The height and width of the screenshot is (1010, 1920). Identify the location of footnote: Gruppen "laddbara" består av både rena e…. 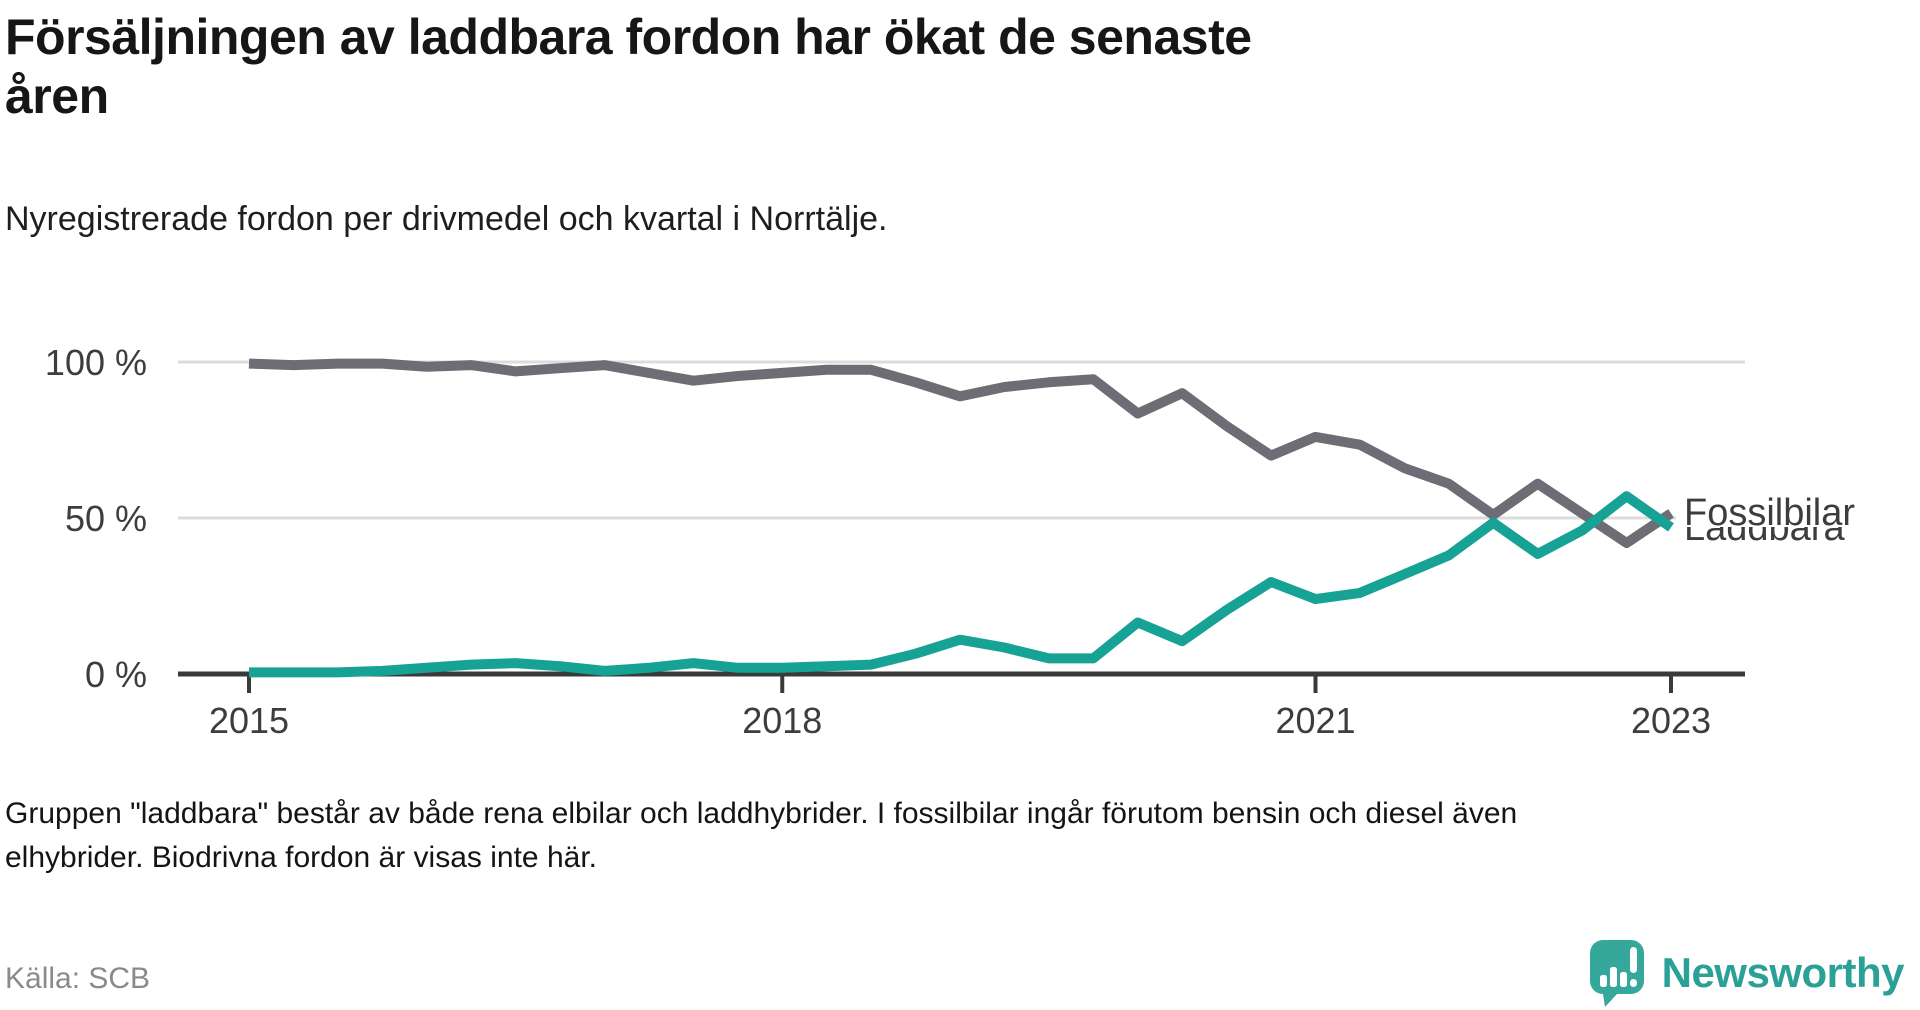
(955, 835).